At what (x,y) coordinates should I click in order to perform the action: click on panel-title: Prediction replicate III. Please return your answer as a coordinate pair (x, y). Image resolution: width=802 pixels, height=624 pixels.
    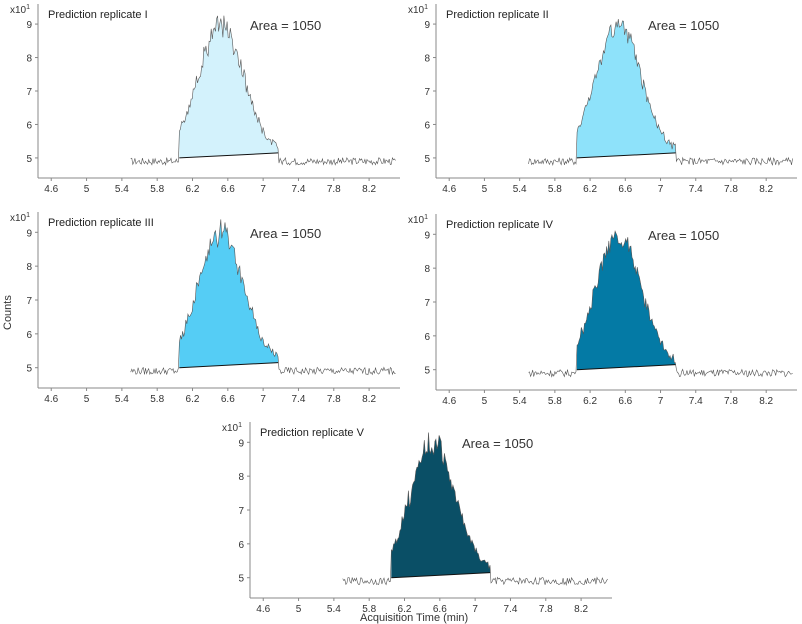
    Looking at the image, I should click on (101, 223).